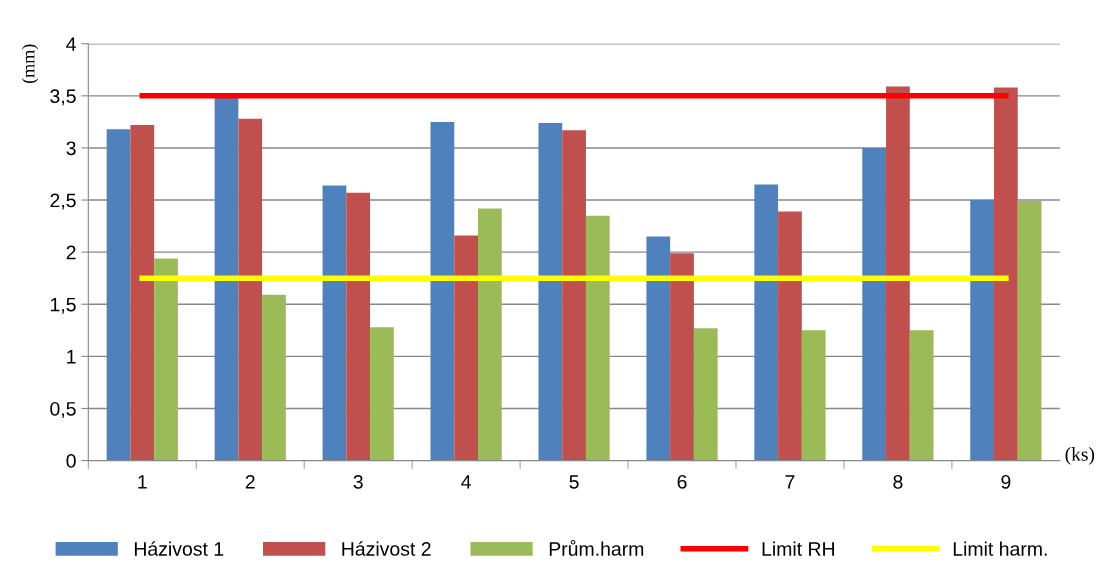 The image size is (1104, 583). Describe the element at coordinates (250, 481) in the screenshot. I see `x-tick-label: 2` at that location.